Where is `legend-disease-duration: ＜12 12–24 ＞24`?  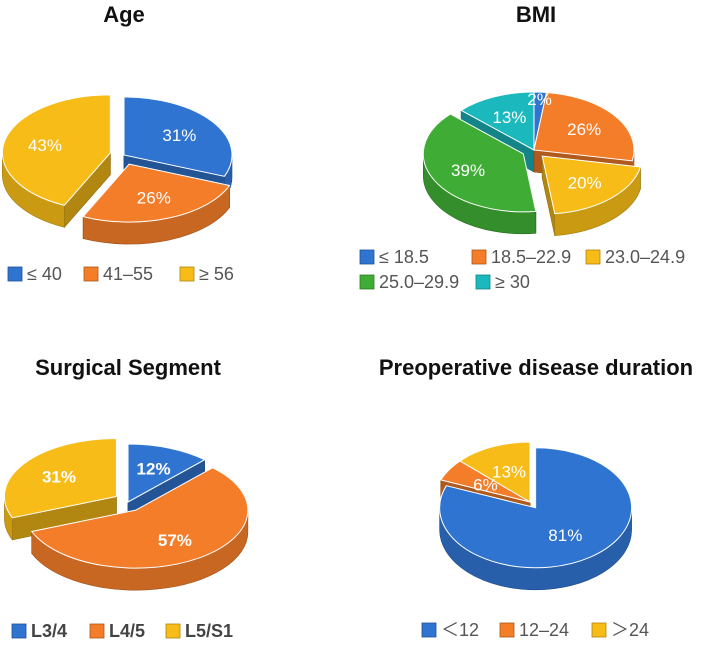
legend-disease-duration: ＜12 12–24 ＞24 is located at coordinates (535, 630).